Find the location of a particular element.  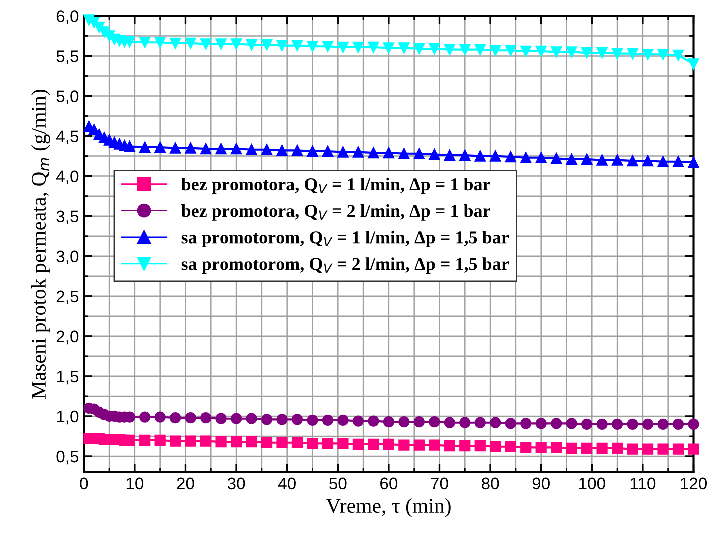

x-tick-label: 100 is located at coordinates (593, 484).